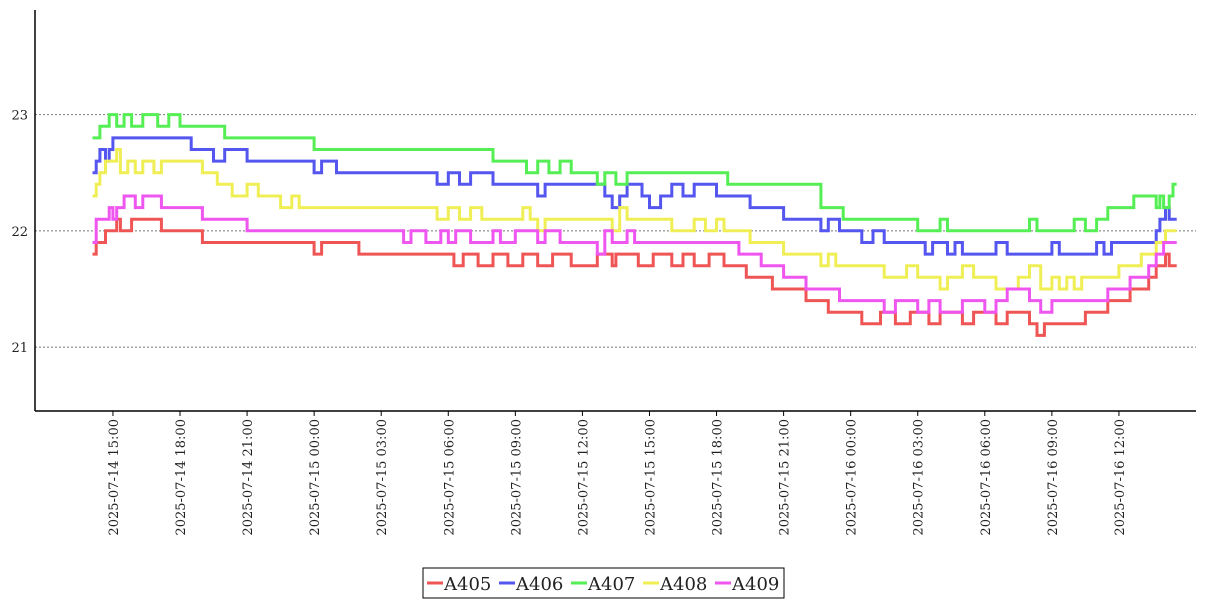  Describe the element at coordinates (683, 584) in the screenshot. I see `legend-label: A408` at that location.